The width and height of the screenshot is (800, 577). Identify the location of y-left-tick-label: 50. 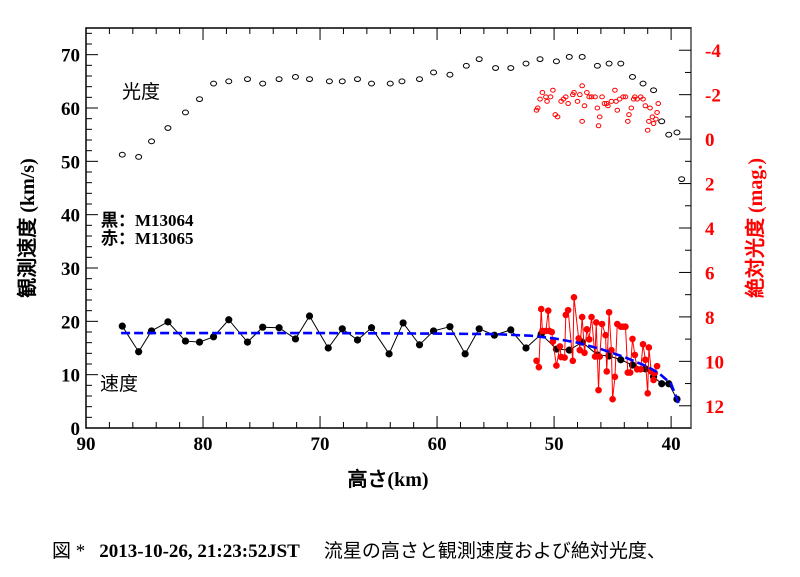
(70, 162).